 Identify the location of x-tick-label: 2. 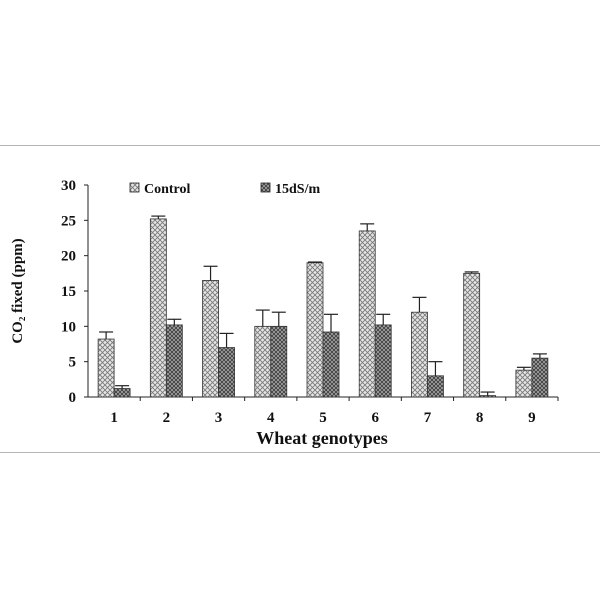
(167, 418).